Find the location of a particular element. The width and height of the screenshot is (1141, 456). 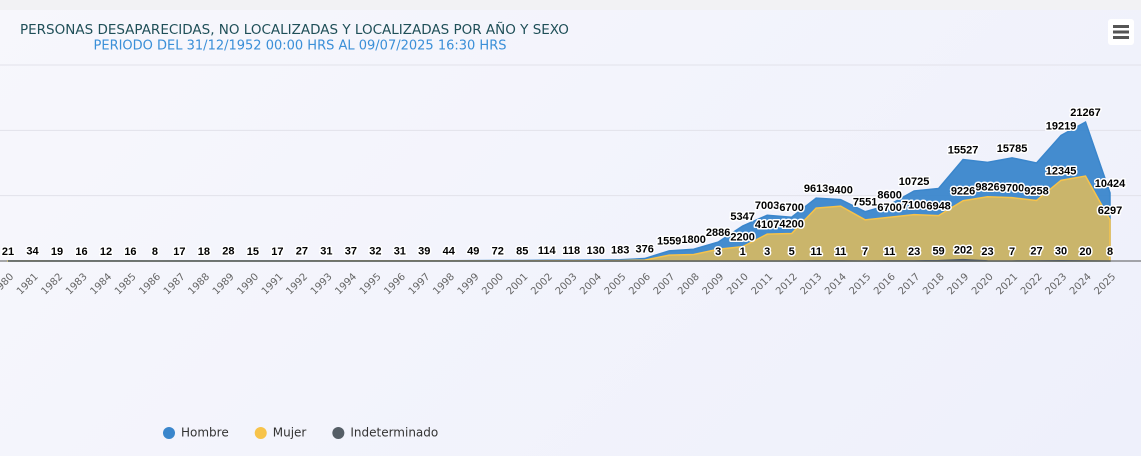

data-label: 34 is located at coordinates (32, 252).